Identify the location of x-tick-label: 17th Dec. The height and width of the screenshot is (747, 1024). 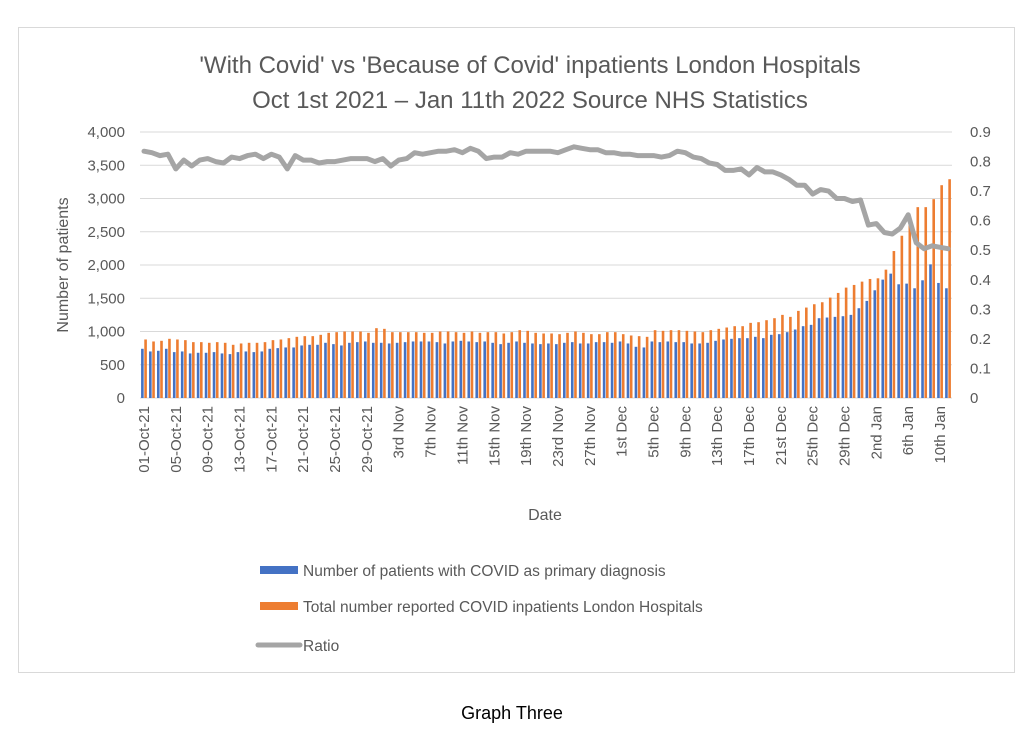
(749, 436).